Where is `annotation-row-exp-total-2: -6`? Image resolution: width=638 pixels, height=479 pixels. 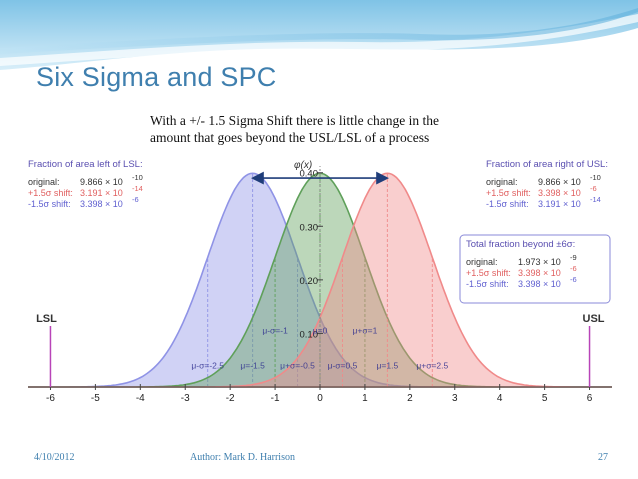
annotation-row-exp-total-2: -6 is located at coordinates (573, 279).